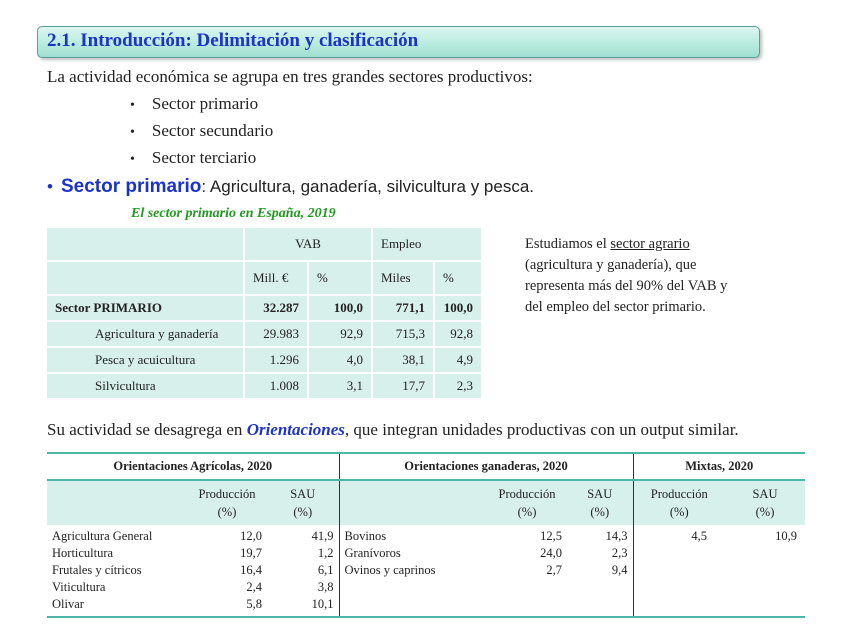  I want to click on note-underlined: sector agrario, so click(650, 244).